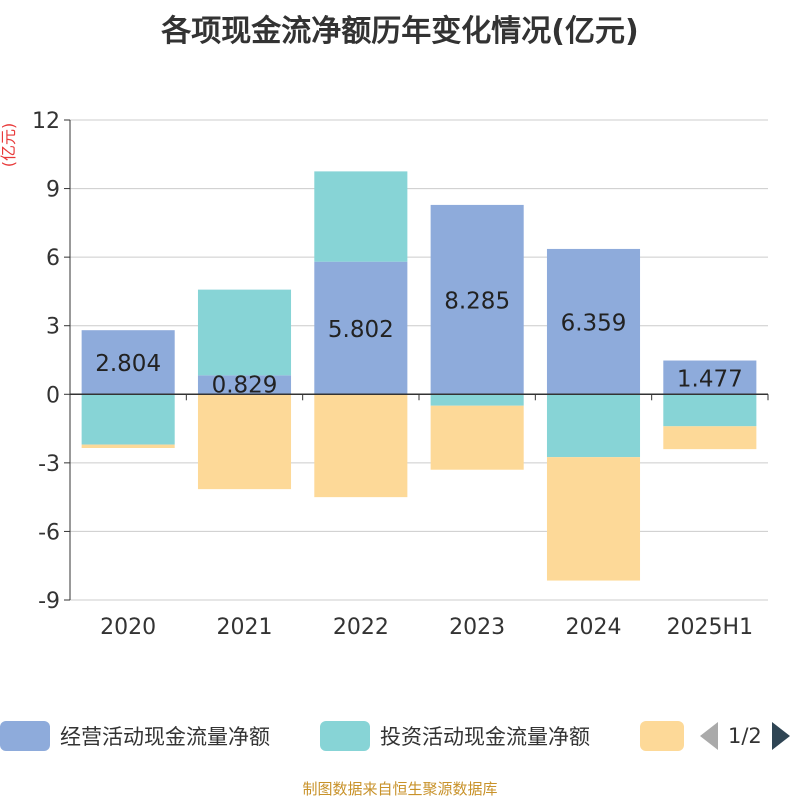 The height and width of the screenshot is (800, 800). I want to click on legend-swatch-third, so click(662, 736).